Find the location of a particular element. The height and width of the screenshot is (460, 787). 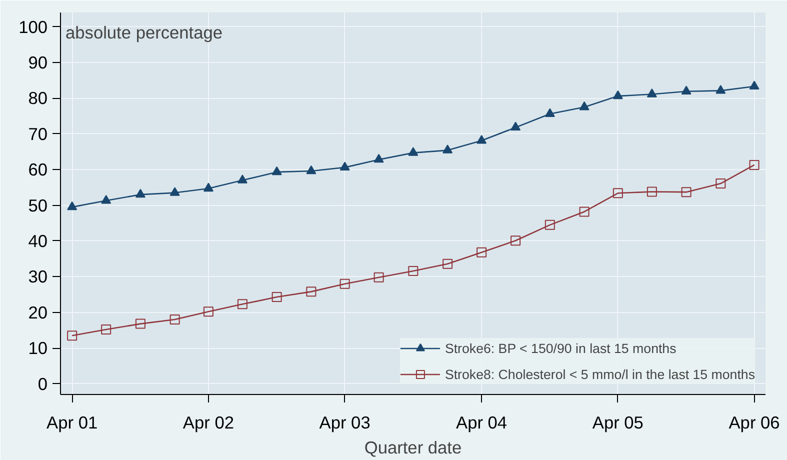

y-tick-label: 0 is located at coordinates (43, 384).